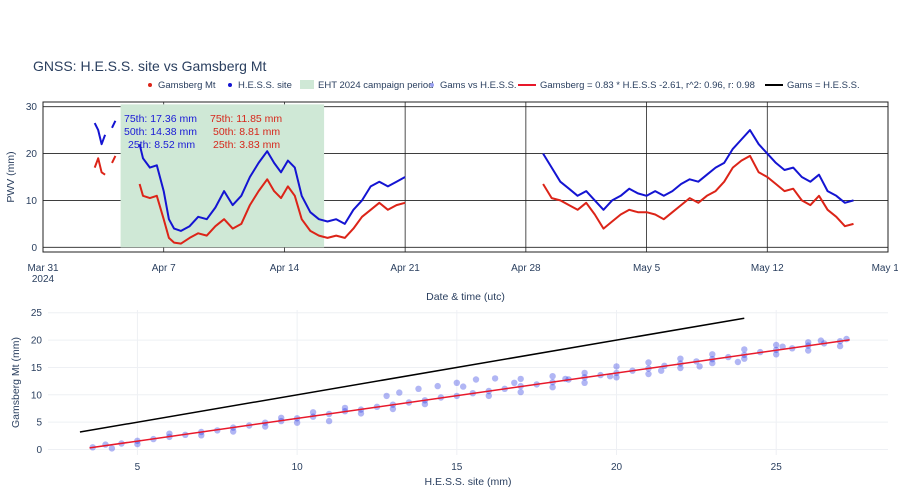 The height and width of the screenshot is (494, 898). What do you see at coordinates (468, 482) in the screenshot?
I see `scatter-x-axis-label: H.E.S.S. site (mm)` at bounding box center [468, 482].